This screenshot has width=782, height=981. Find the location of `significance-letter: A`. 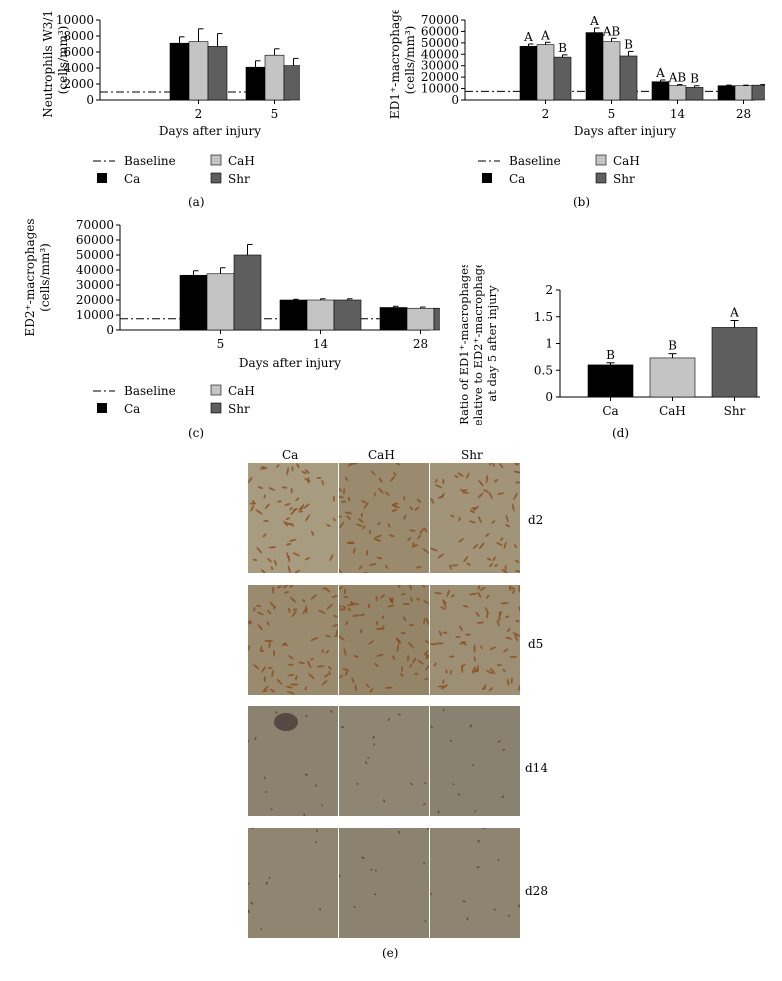

significance-letter: A is located at coordinates (734, 312).